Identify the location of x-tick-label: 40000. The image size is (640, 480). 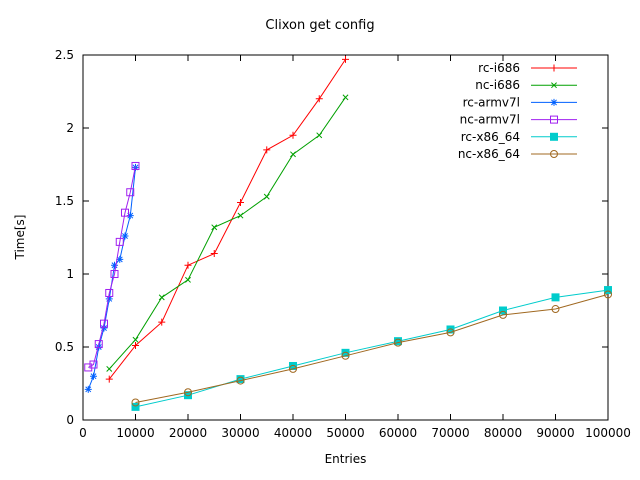
(293, 433).